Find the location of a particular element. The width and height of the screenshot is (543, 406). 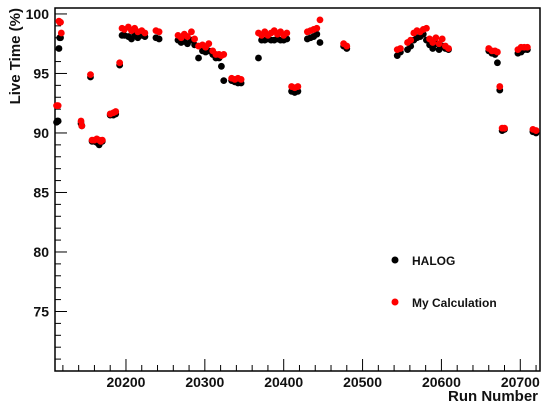

legend-marker-halog is located at coordinates (395, 260).